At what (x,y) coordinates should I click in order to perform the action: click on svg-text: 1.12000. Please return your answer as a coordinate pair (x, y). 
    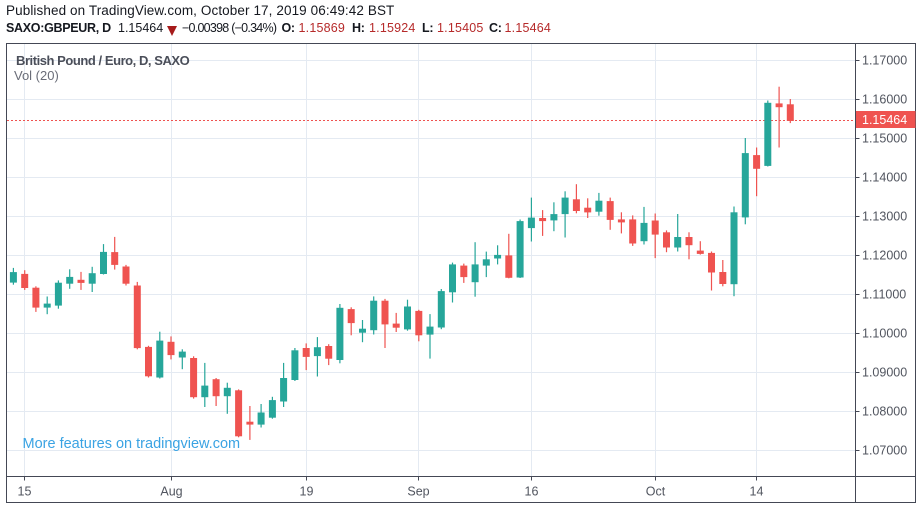
    Looking at the image, I should click on (884, 256).